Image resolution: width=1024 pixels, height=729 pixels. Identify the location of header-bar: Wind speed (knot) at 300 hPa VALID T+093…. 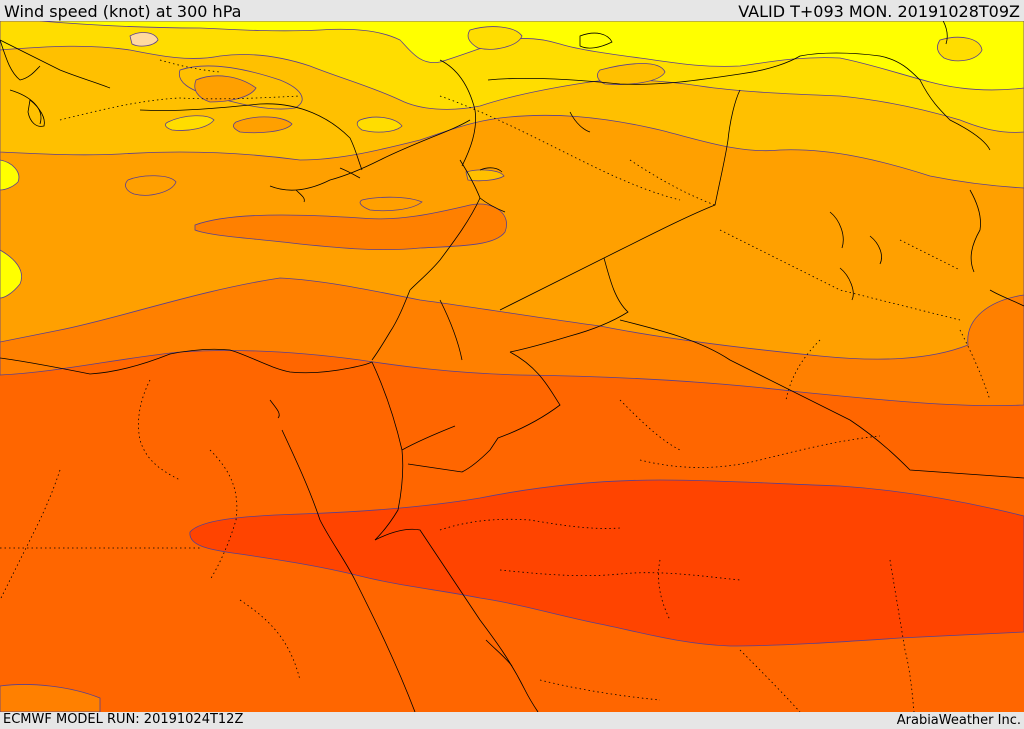
(512, 10).